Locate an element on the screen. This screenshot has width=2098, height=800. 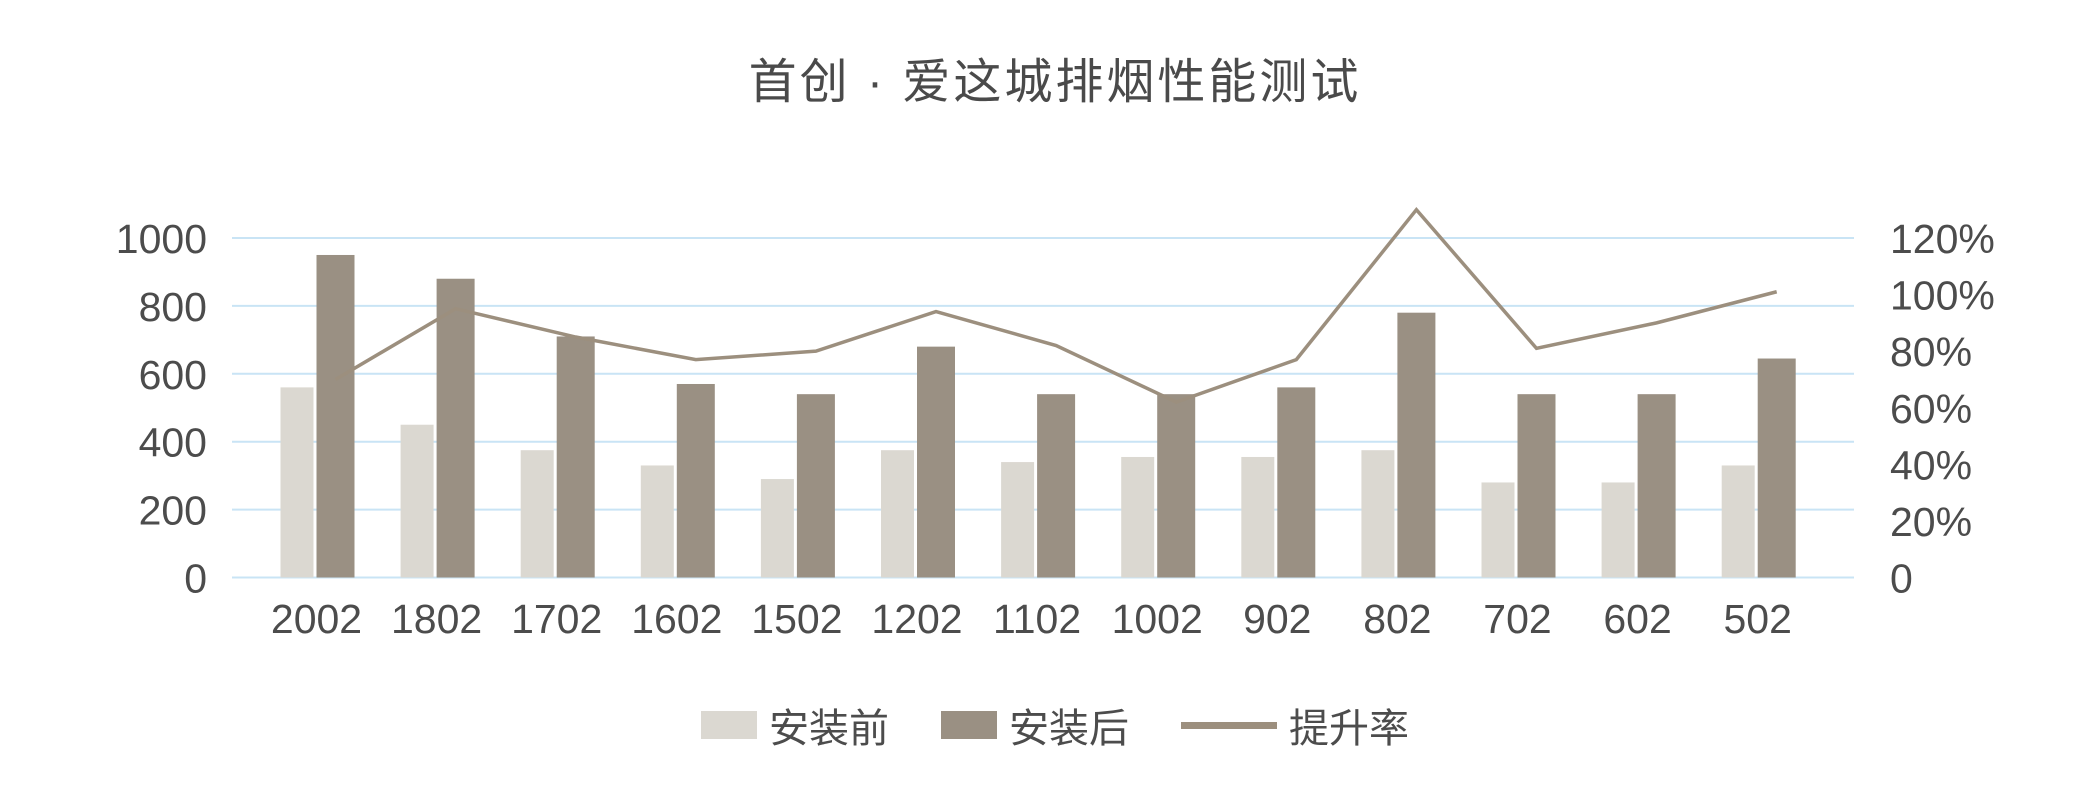
x-axis-tick-label: 702 is located at coordinates (1517, 619).